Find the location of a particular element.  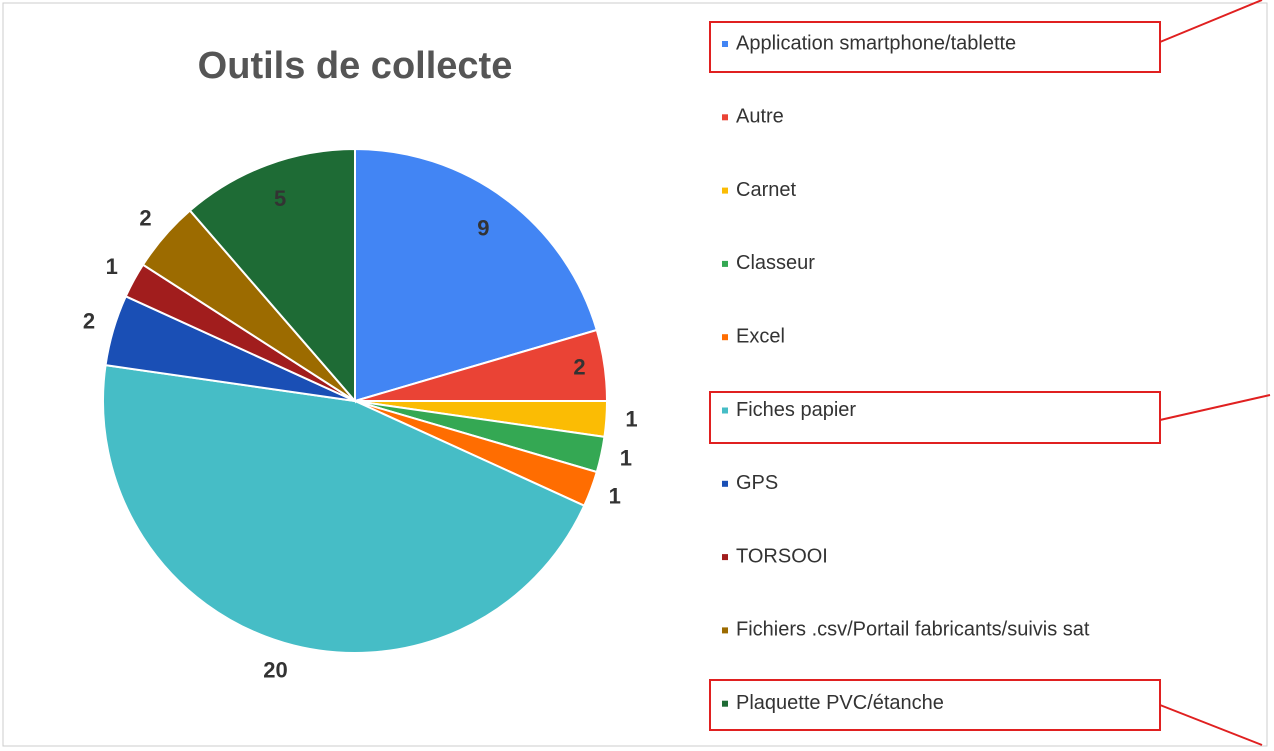

legend-label: Excel is located at coordinates (760, 336).